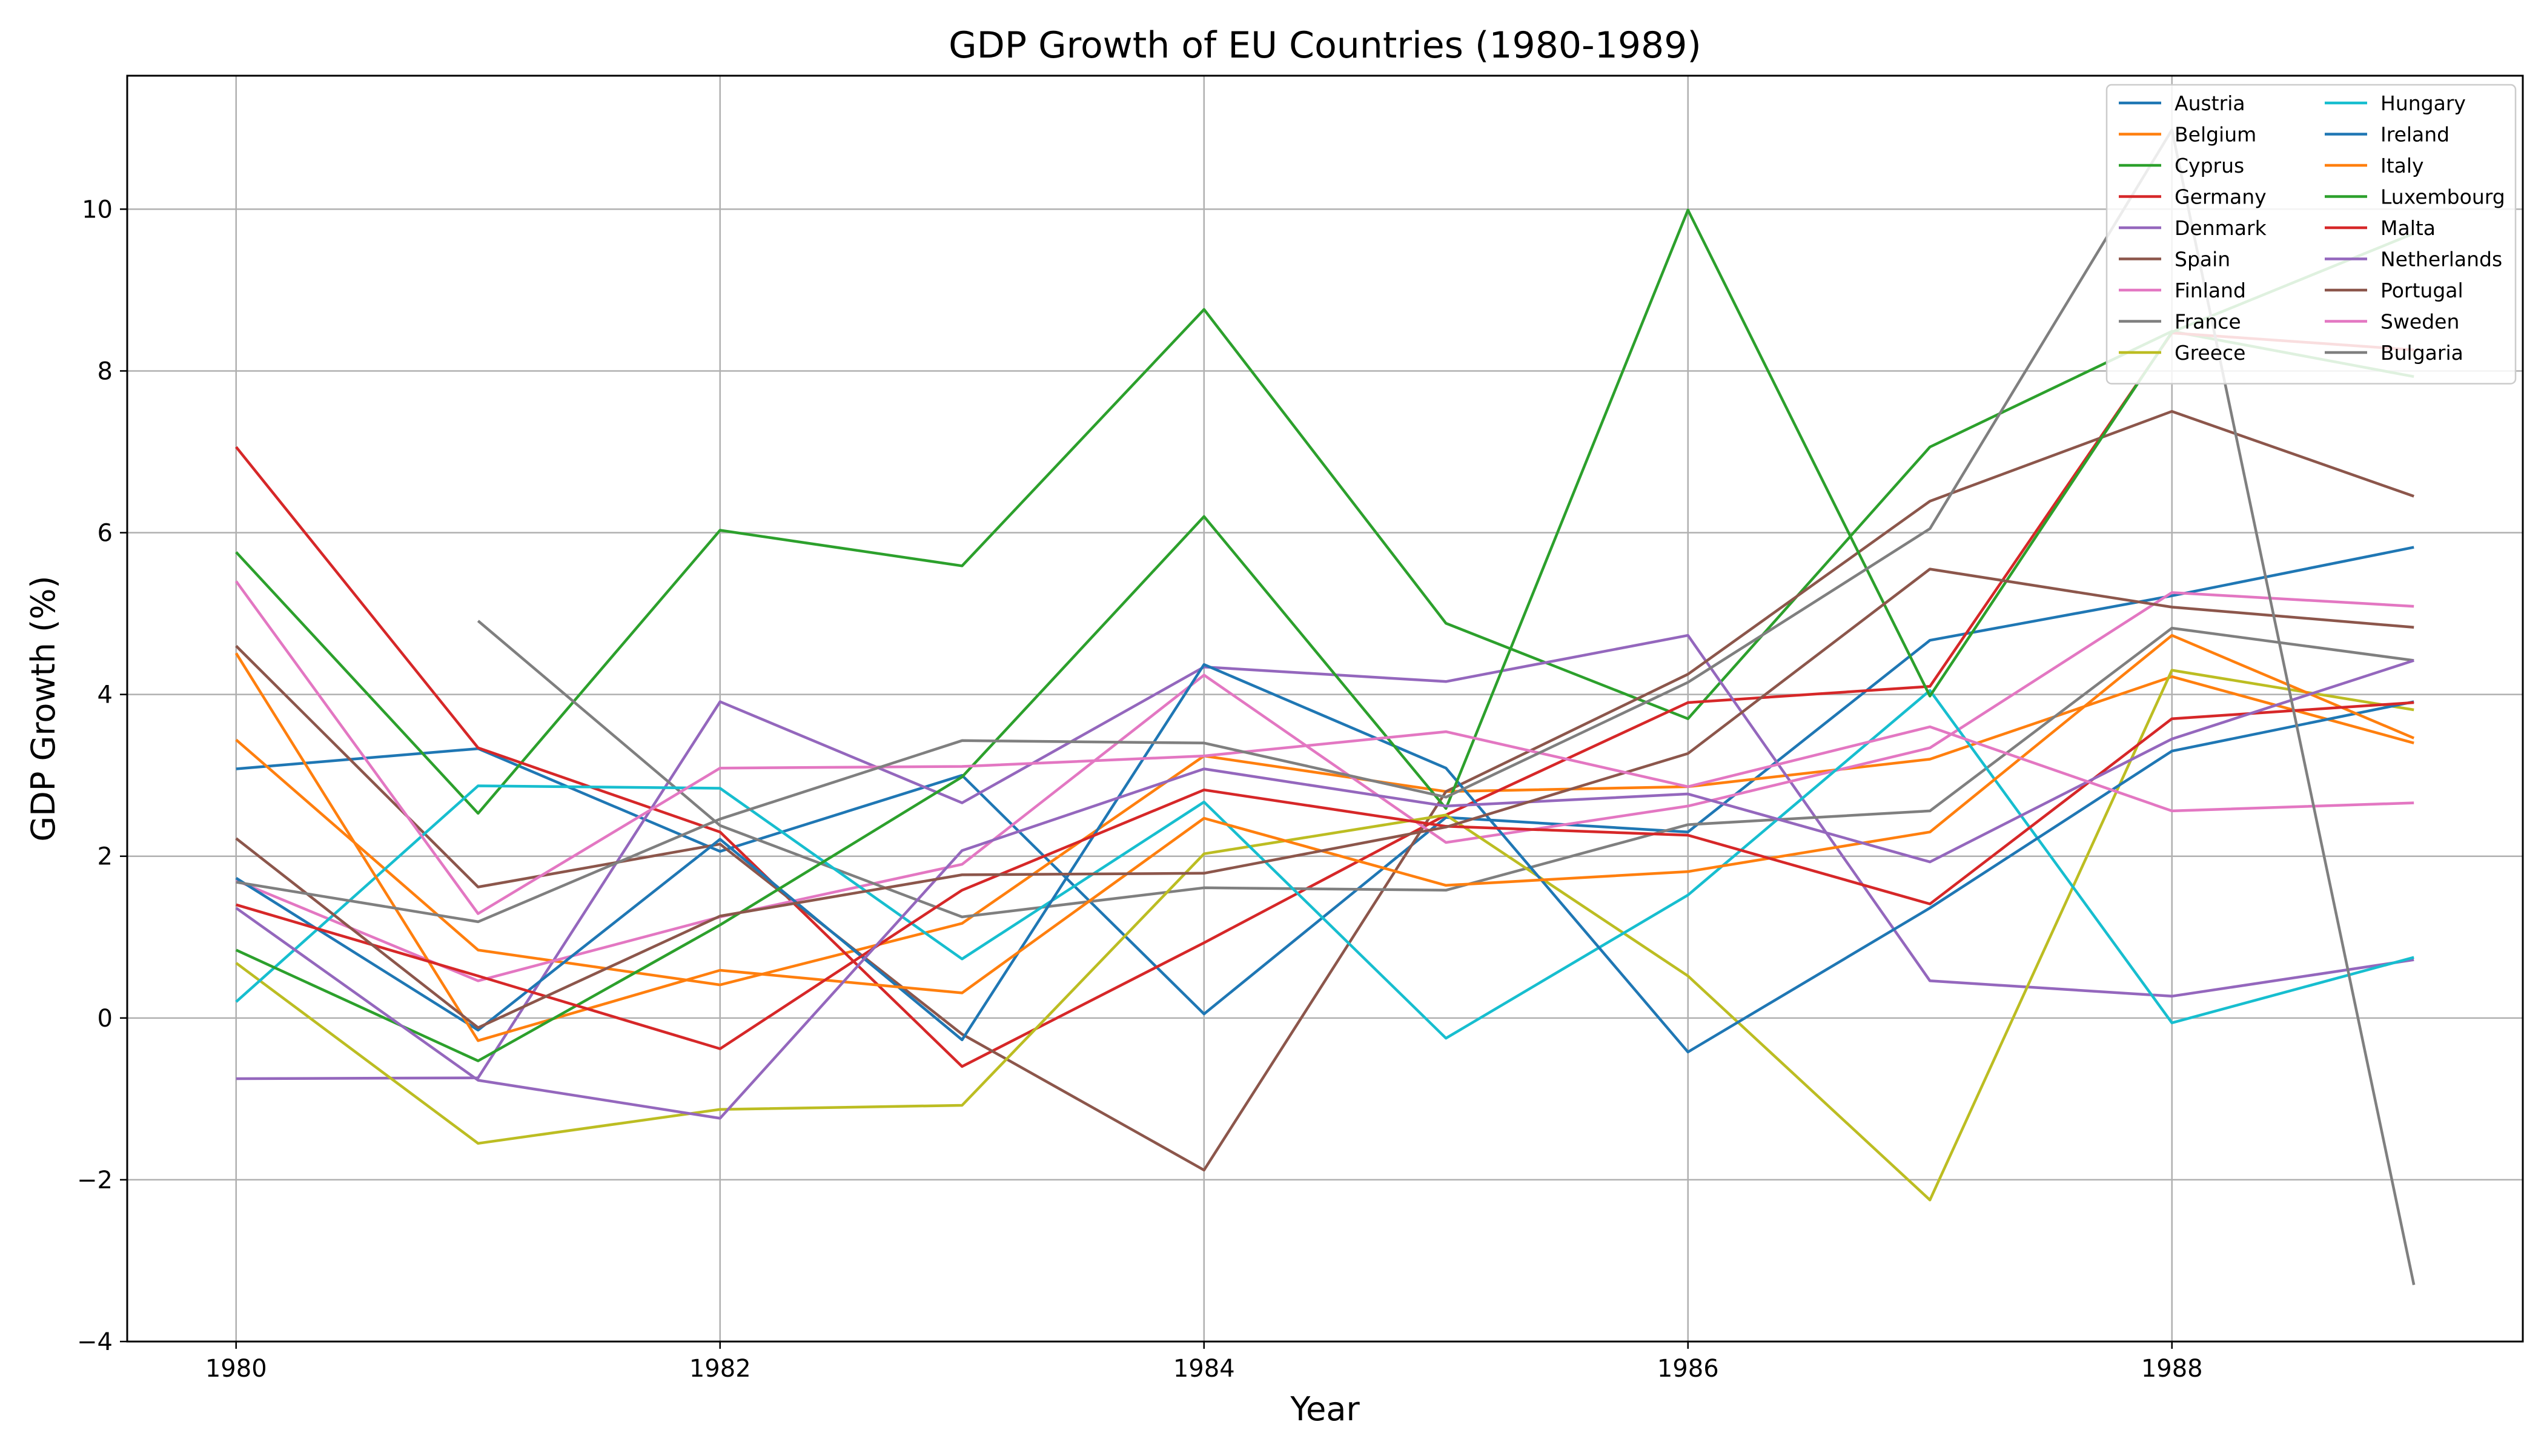  I want to click on y-tick-label: −2, so click(95, 1180).